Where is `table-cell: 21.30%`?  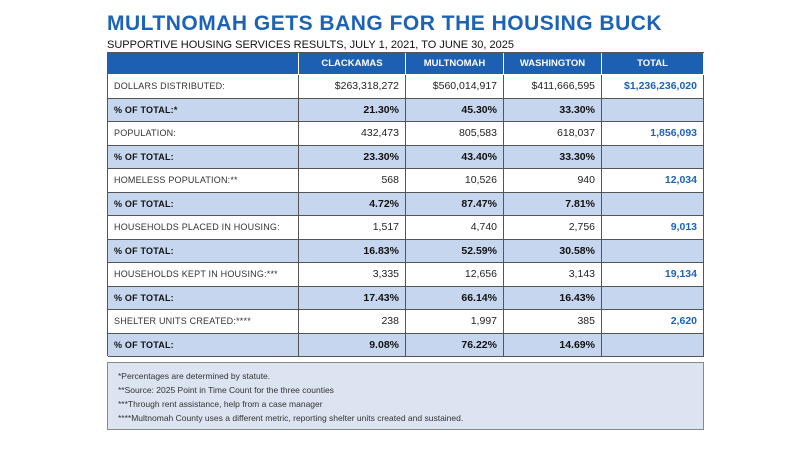
table-cell: 21.30% is located at coordinates (352, 110).